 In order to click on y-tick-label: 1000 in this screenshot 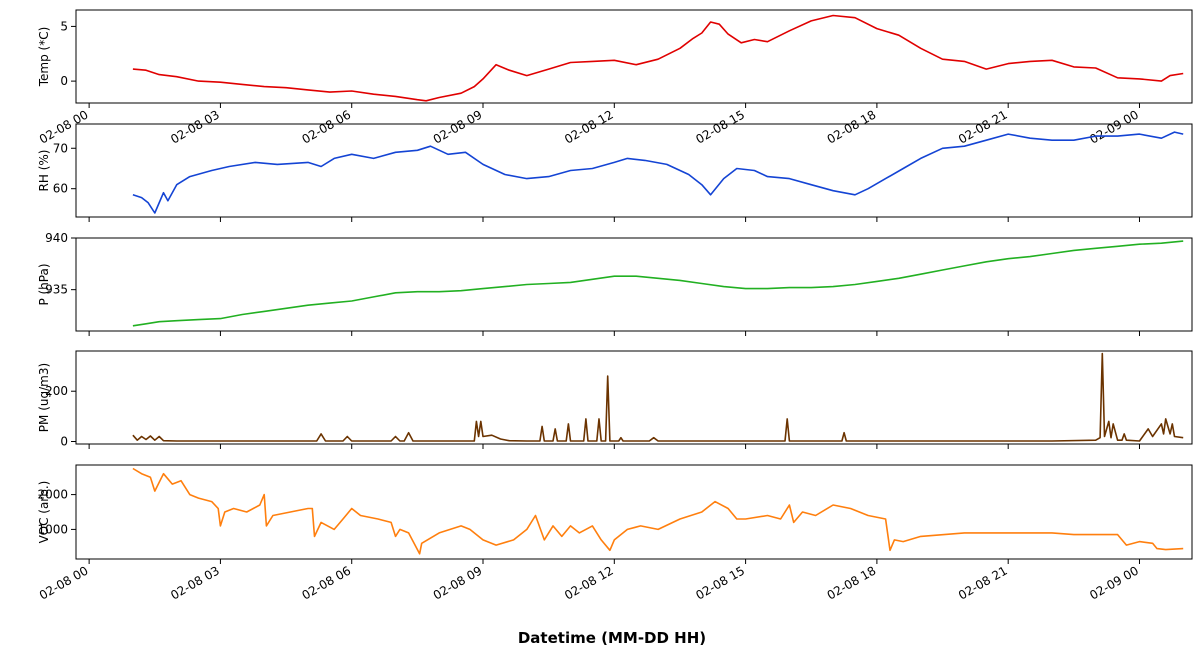, I will do `click(52, 529)`.